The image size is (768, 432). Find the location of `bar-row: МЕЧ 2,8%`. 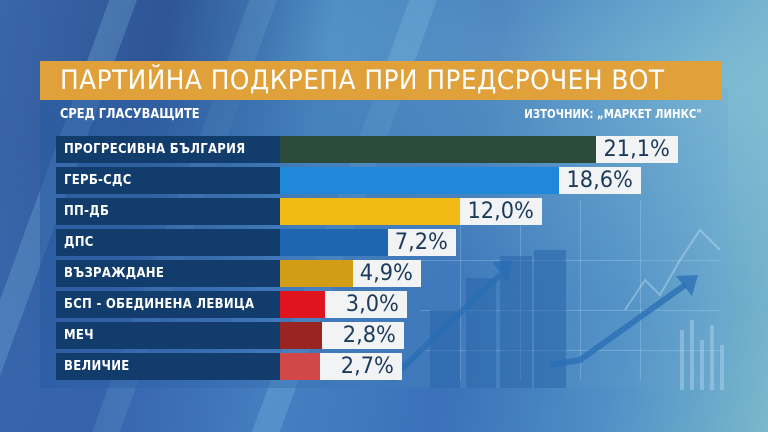

bar-row: МЕЧ 2,8% is located at coordinates (230, 335).